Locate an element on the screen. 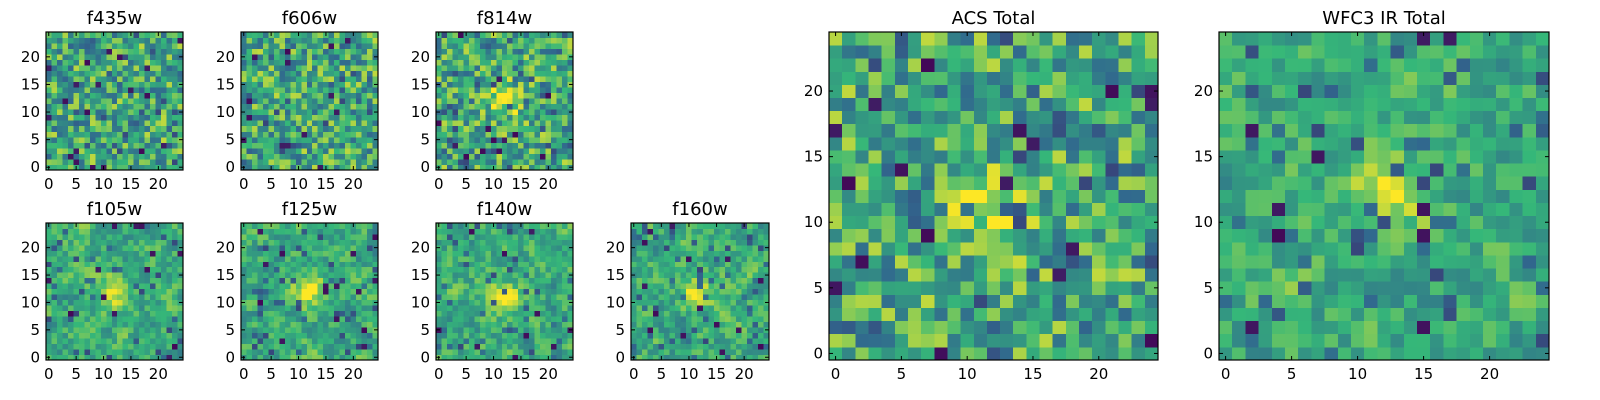 The image size is (1600, 400). y-tick-label: 0 is located at coordinates (425, 167).